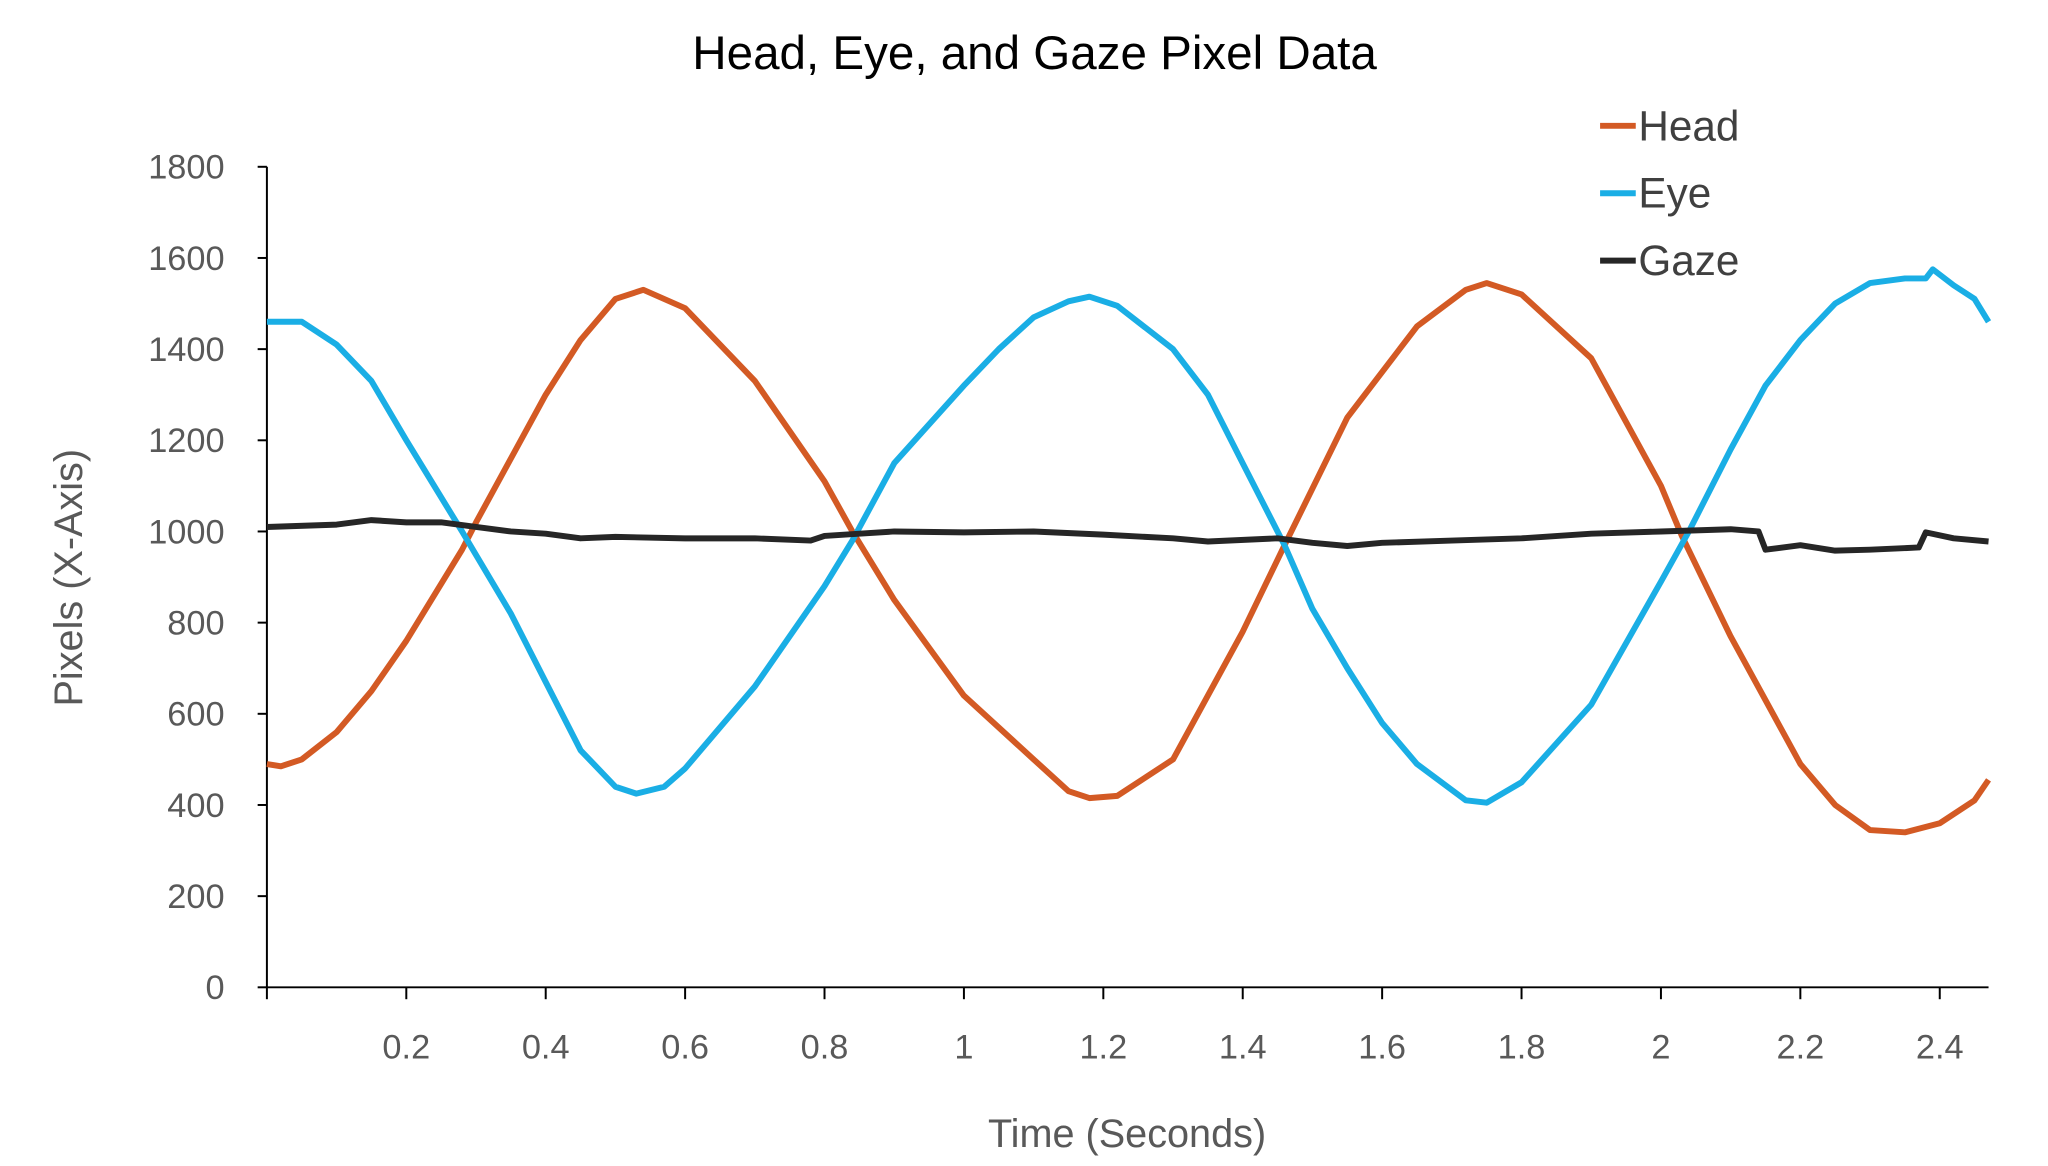  I want to click on y-tick-label: 1800, so click(186, 168).